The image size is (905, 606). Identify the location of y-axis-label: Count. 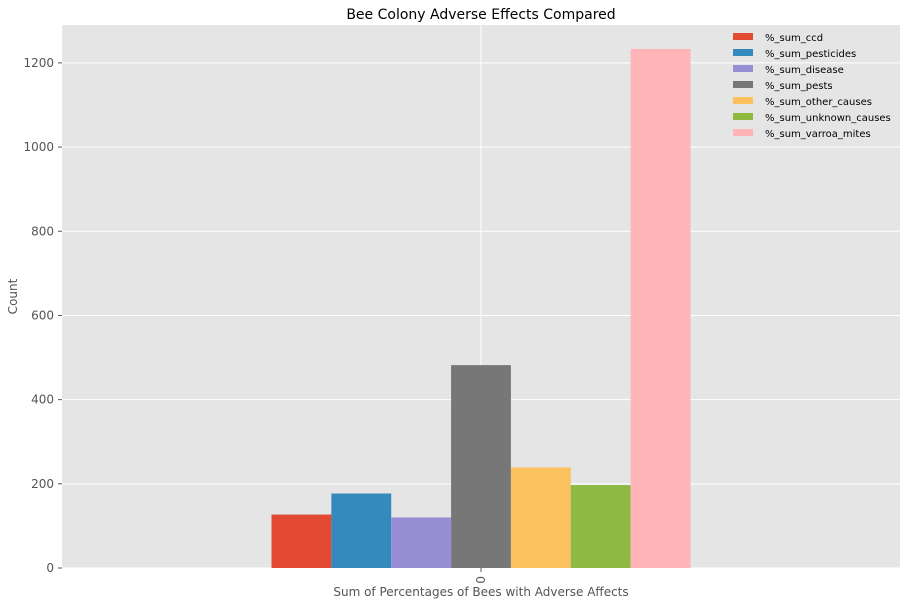
(13, 296).